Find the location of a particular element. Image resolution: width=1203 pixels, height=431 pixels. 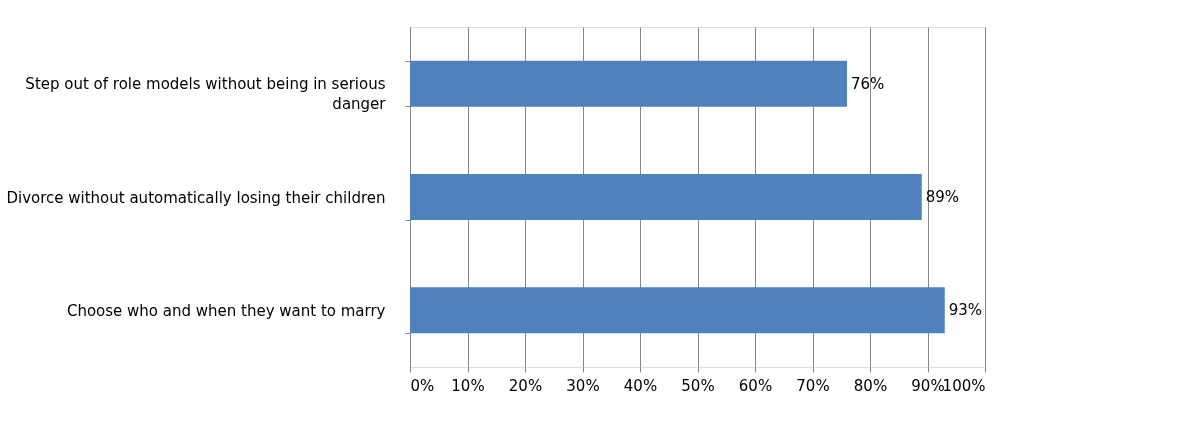

y-tick-label: Choose who and when they want to marry is located at coordinates (226, 310).